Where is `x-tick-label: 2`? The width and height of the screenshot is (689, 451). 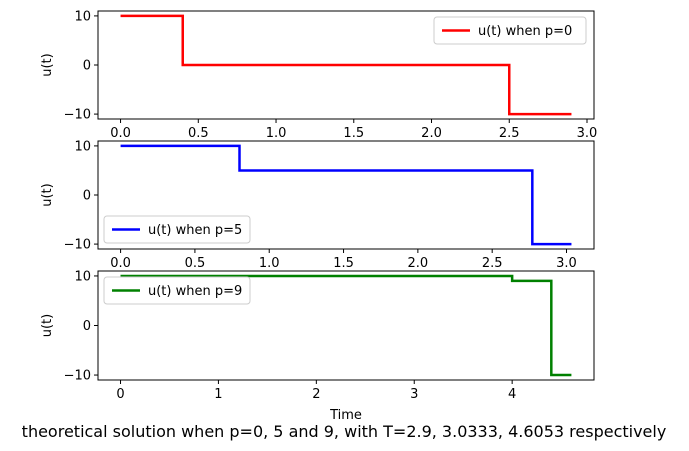 x-tick-label: 2 is located at coordinates (316, 394).